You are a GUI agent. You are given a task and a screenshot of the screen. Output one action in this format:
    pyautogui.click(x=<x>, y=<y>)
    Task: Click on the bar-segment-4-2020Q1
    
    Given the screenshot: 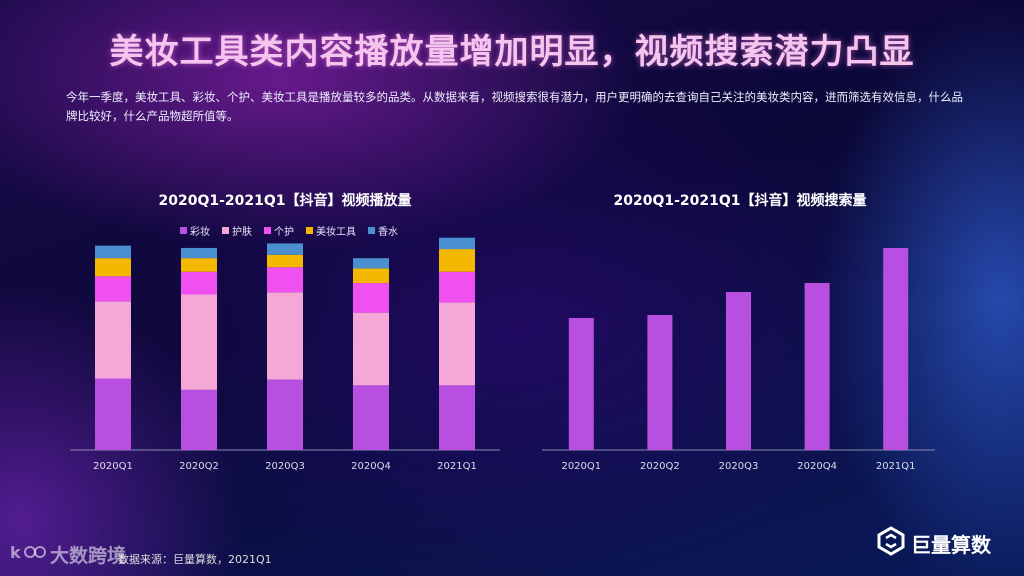 What is the action you would take?
    pyautogui.click(x=113, y=267)
    